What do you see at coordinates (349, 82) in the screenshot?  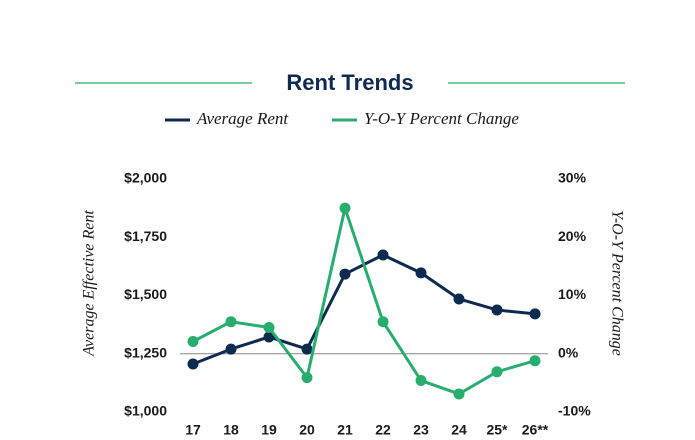 I see `chart-title: Rent Trends` at bounding box center [349, 82].